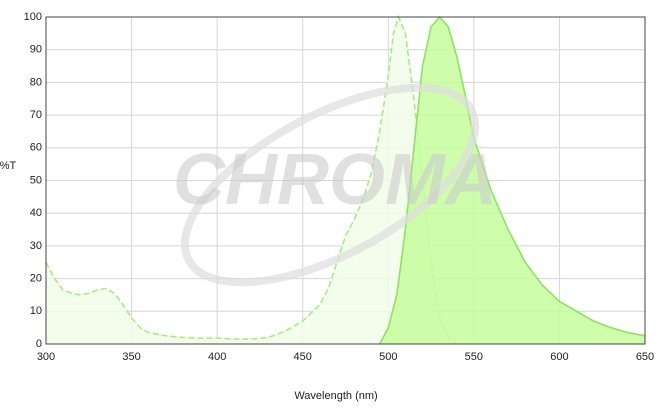 This screenshot has height=410, width=663. What do you see at coordinates (36, 82) in the screenshot?
I see `y-tick-label: 80` at bounding box center [36, 82].